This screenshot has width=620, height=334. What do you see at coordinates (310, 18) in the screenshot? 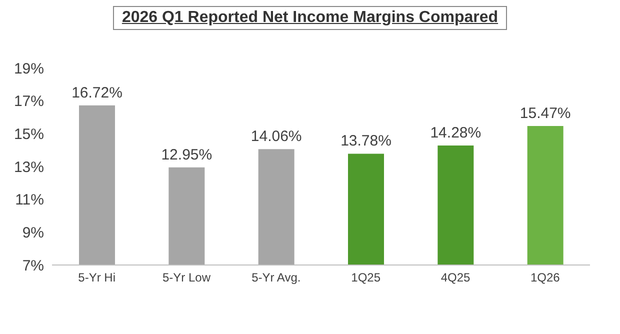
I see `chart-title: 2026 Q1 Reported Net Income Margins Compared` at bounding box center [310, 18].